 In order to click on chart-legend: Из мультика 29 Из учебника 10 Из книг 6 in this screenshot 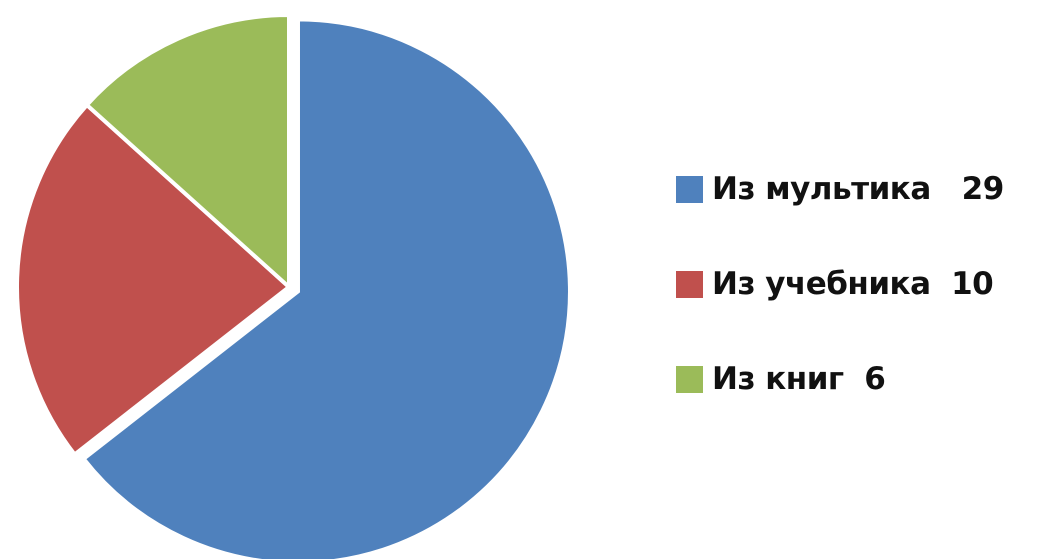, I will do `click(840, 284)`.